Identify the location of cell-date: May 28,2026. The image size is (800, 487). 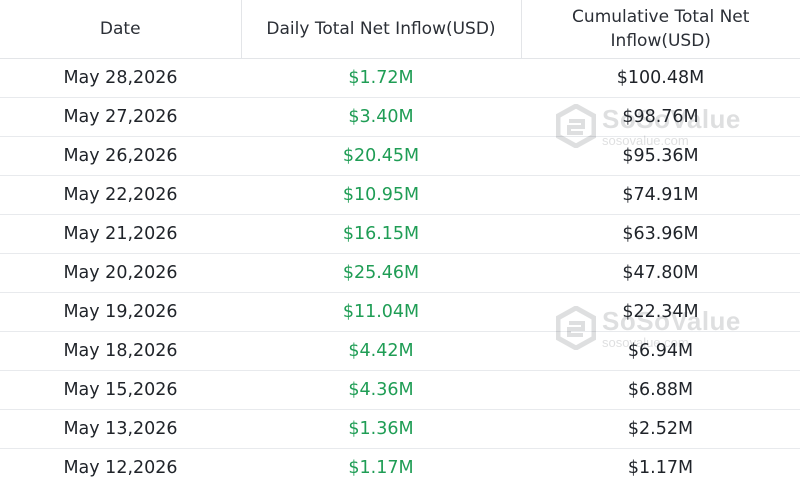
(120, 78).